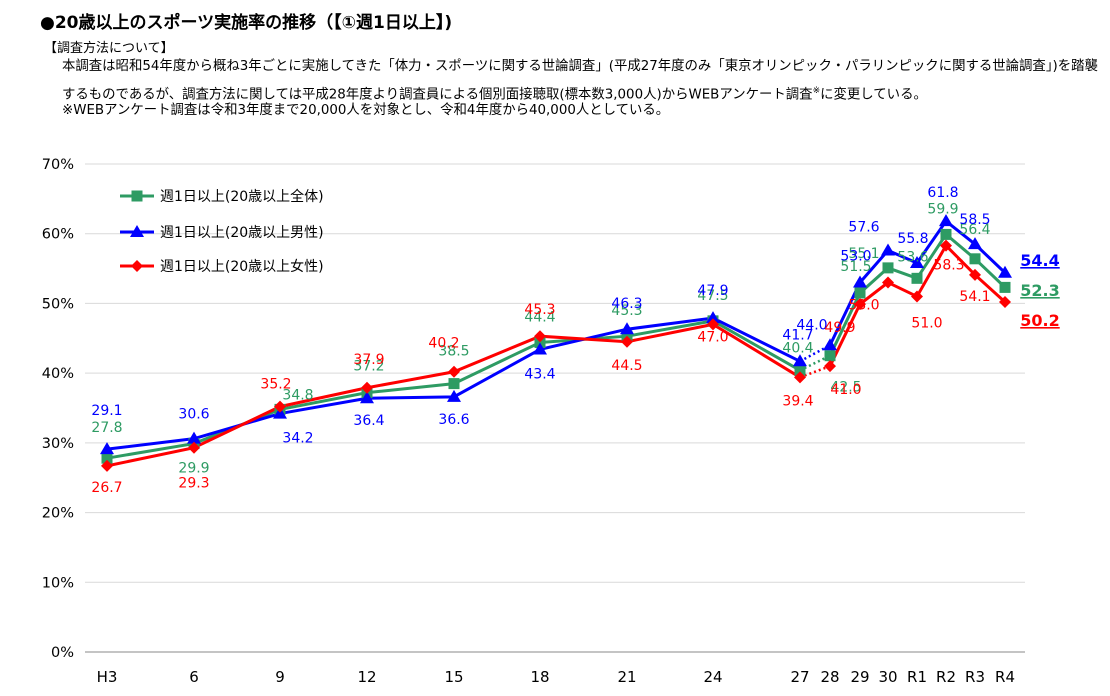 The width and height of the screenshot is (1110, 696). Describe the element at coordinates (109, 48) in the screenshot. I see `method-heading: 【調査方法について】` at that location.